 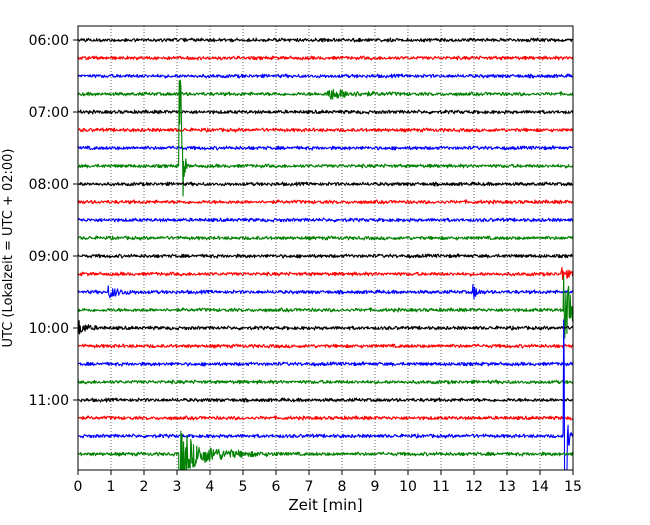 I want to click on x-tick-label: 4, so click(x=210, y=487).